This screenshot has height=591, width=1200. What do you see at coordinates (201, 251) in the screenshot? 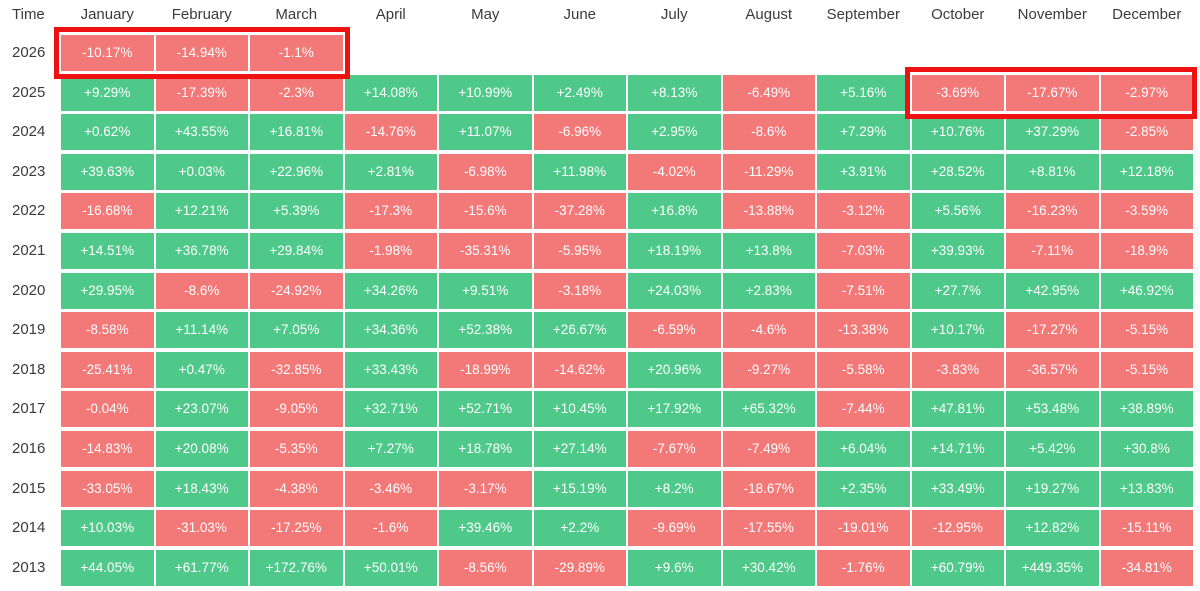
I see `cell-2021-february: +36.78%` at bounding box center [201, 251].